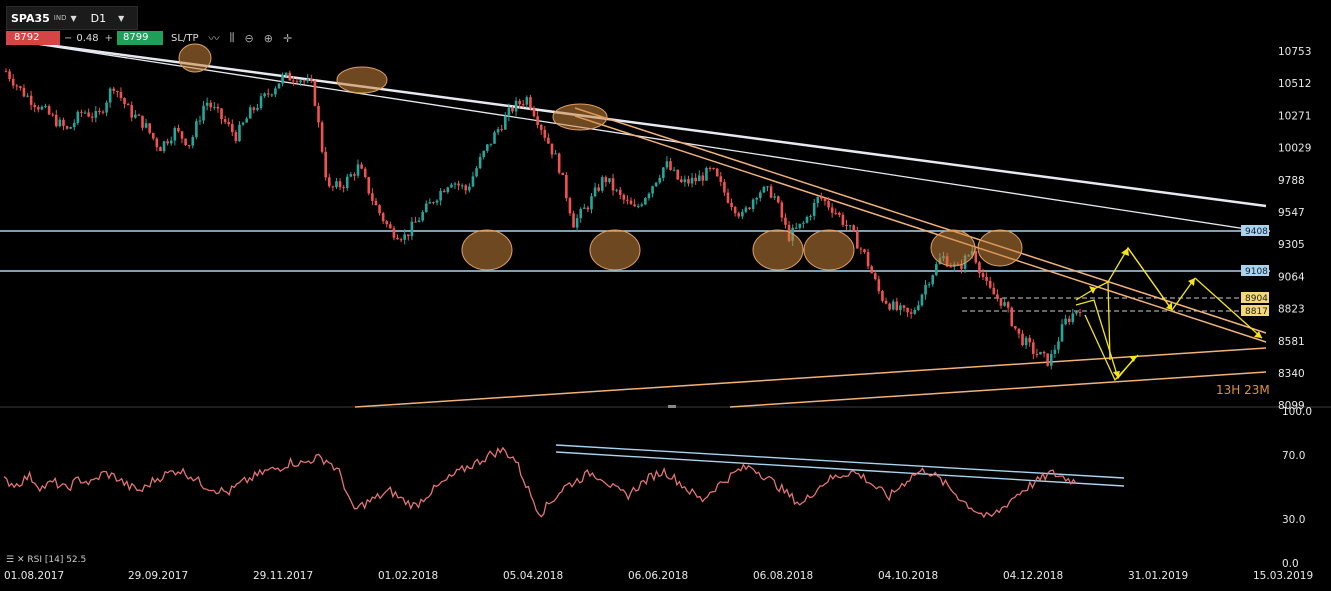  I want to click on trade-bar: 8792 − 0.48 + 8799 SL/TP 〰 ⫼ ⊖ ⊕ ✛, so click(149, 38).